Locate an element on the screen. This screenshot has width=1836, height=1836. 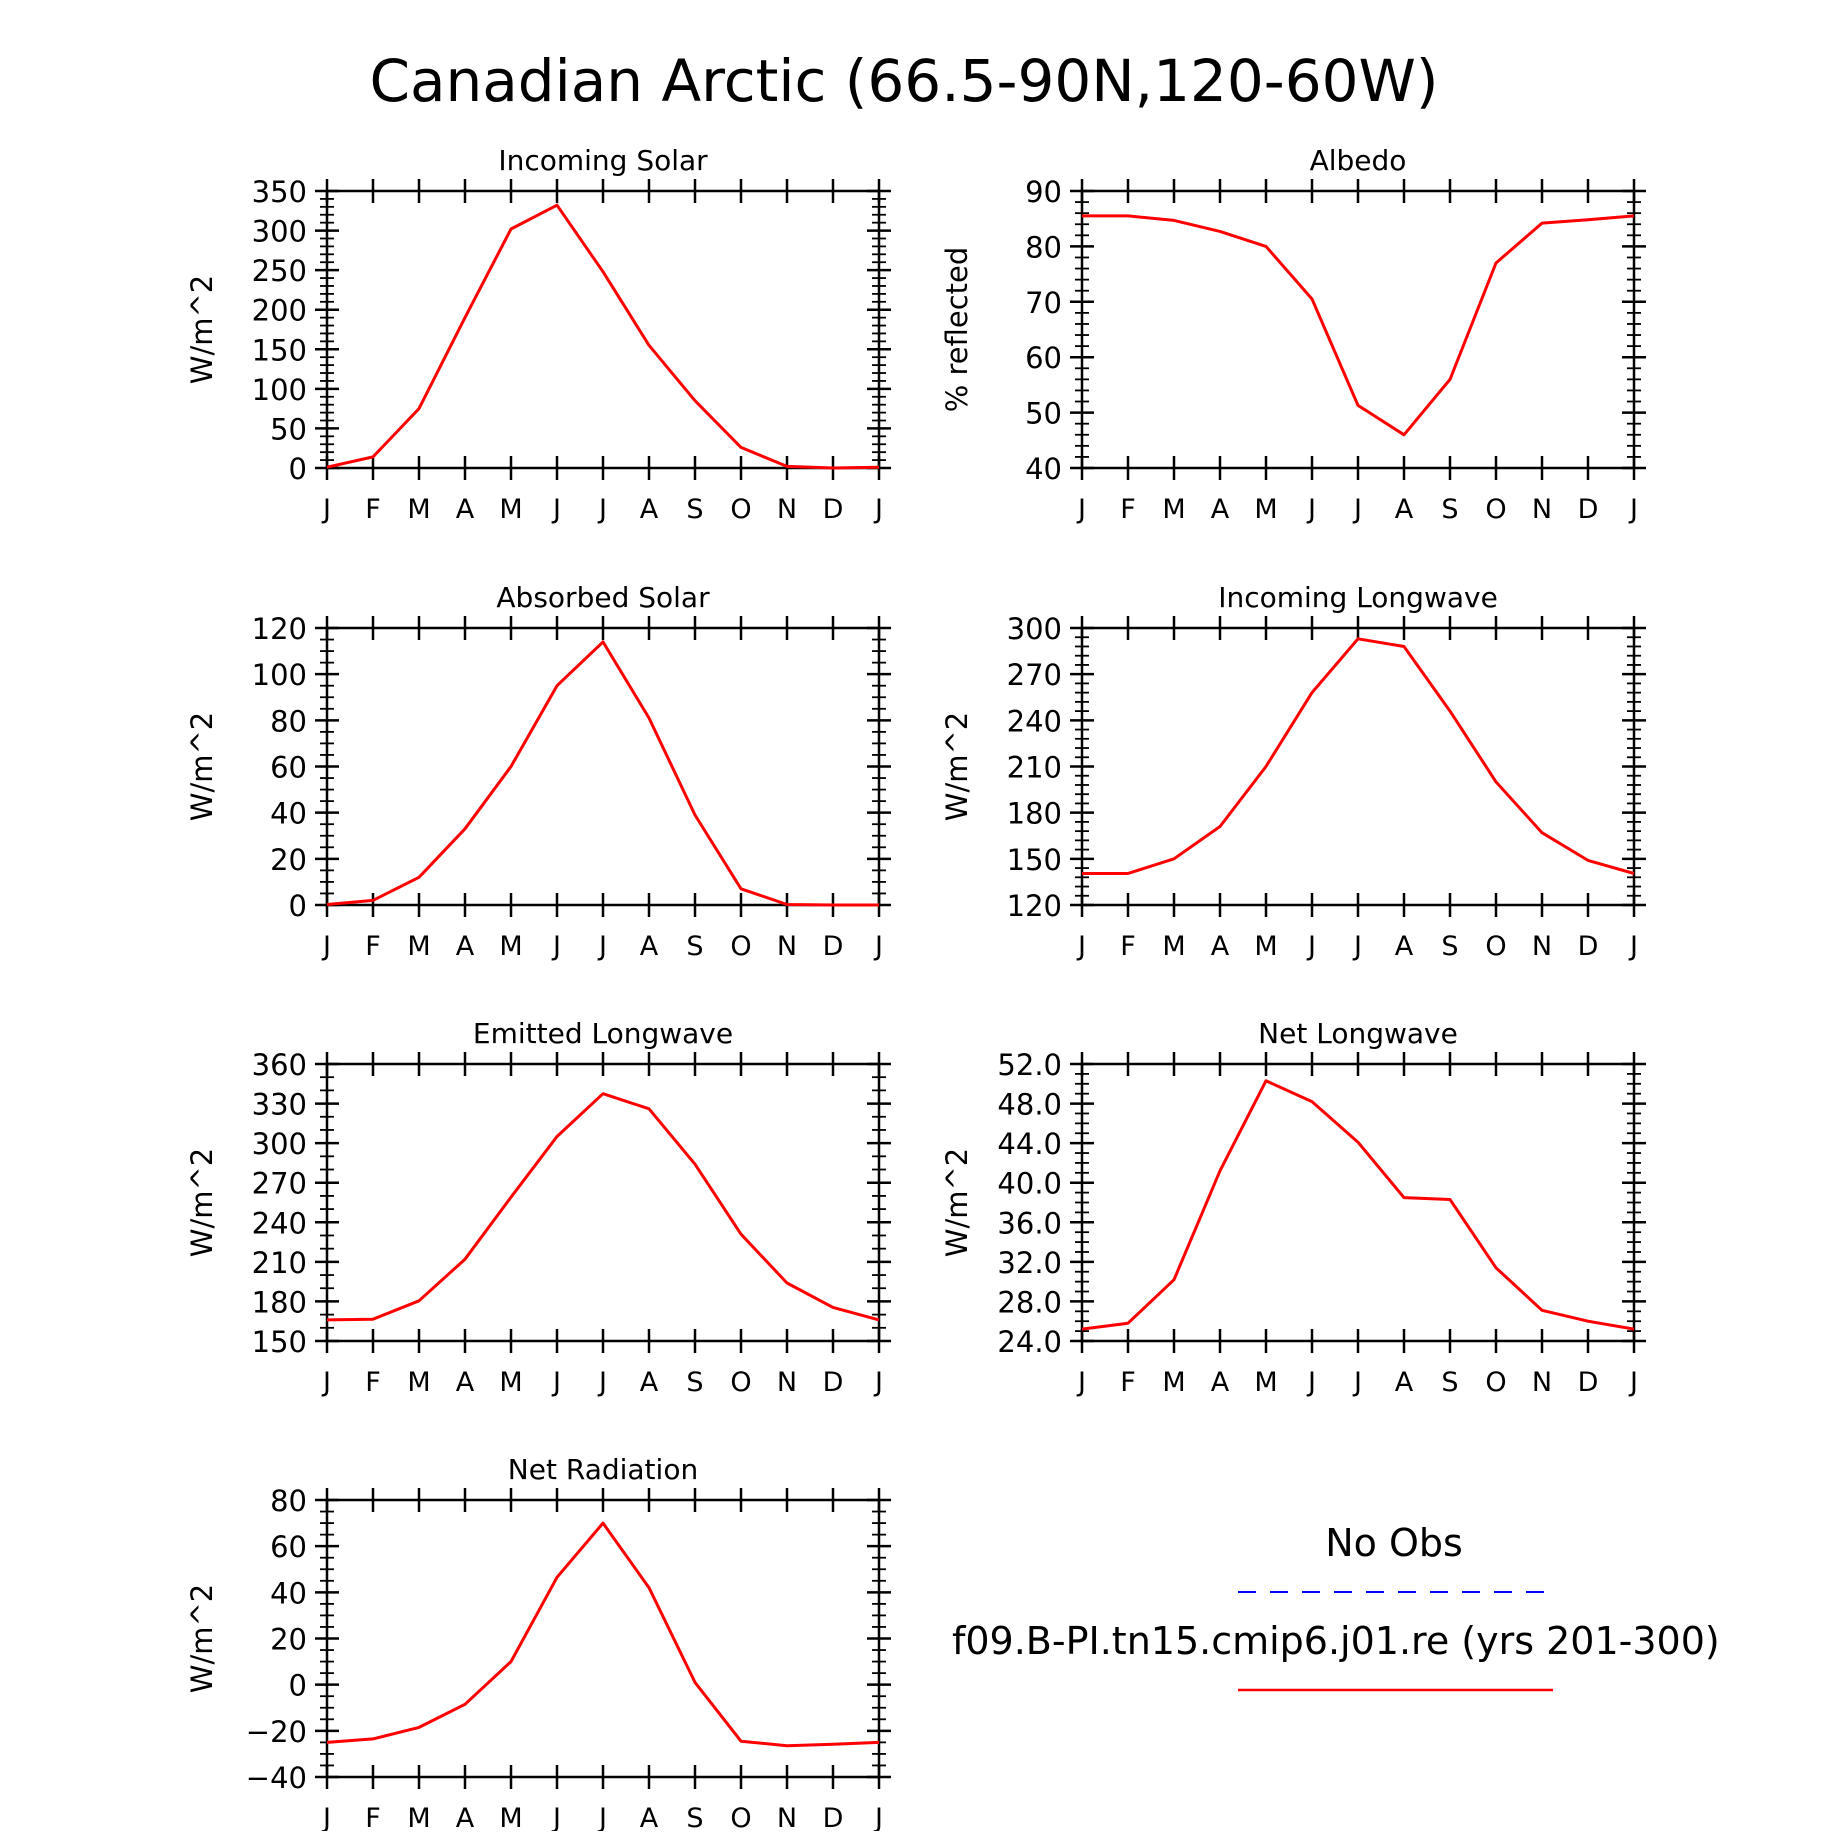
y-tick-label: 270 is located at coordinates (279, 1184).